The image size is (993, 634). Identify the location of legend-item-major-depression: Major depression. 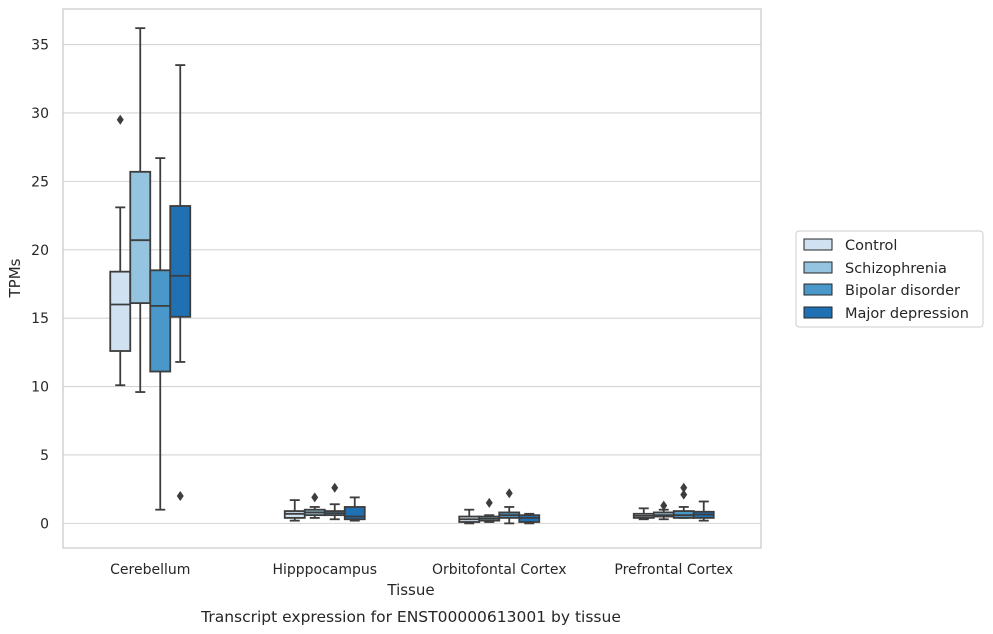
(886, 314).